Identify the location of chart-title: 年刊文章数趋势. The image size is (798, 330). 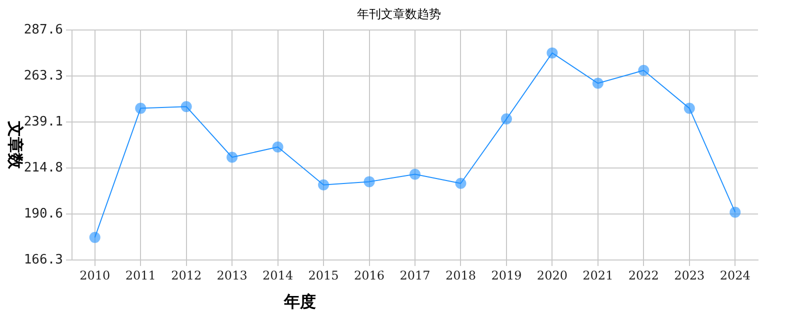
(399, 14).